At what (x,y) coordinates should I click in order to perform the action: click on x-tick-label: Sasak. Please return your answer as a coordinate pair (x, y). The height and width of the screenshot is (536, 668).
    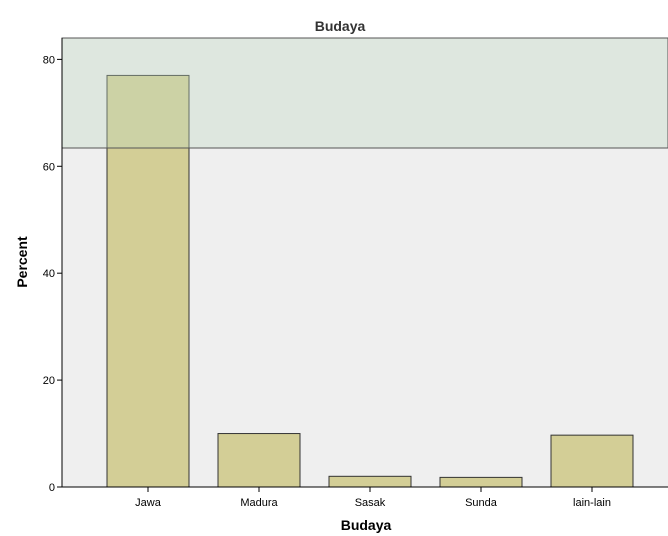
    Looking at the image, I should click on (370, 503).